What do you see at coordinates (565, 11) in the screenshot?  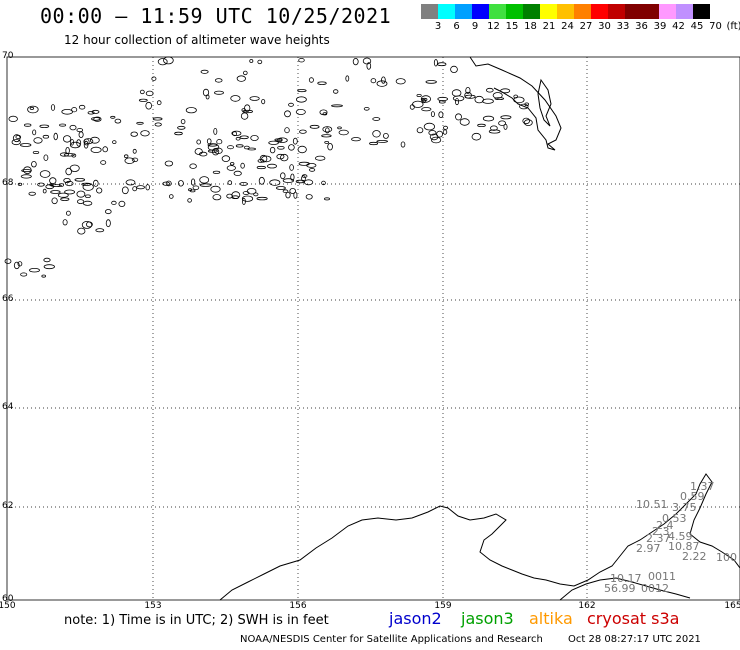 I see `color-scale` at bounding box center [565, 11].